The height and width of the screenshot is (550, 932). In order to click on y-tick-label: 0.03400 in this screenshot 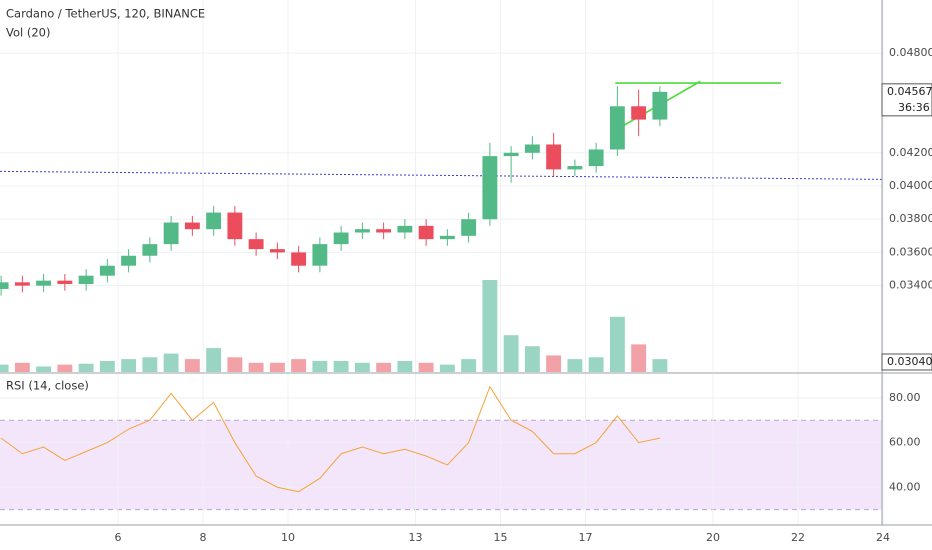, I will do `click(910, 285)`.